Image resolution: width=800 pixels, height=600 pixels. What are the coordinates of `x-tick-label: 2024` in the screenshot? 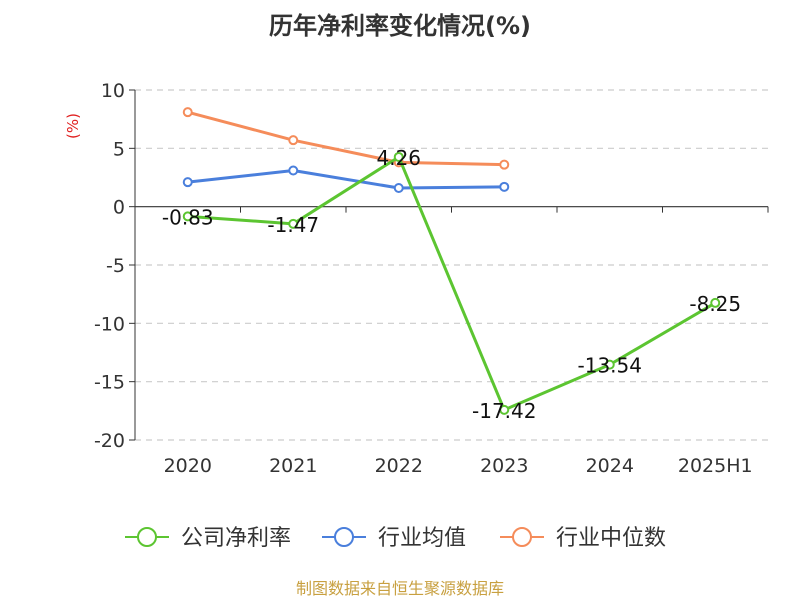 It's located at (610, 466).